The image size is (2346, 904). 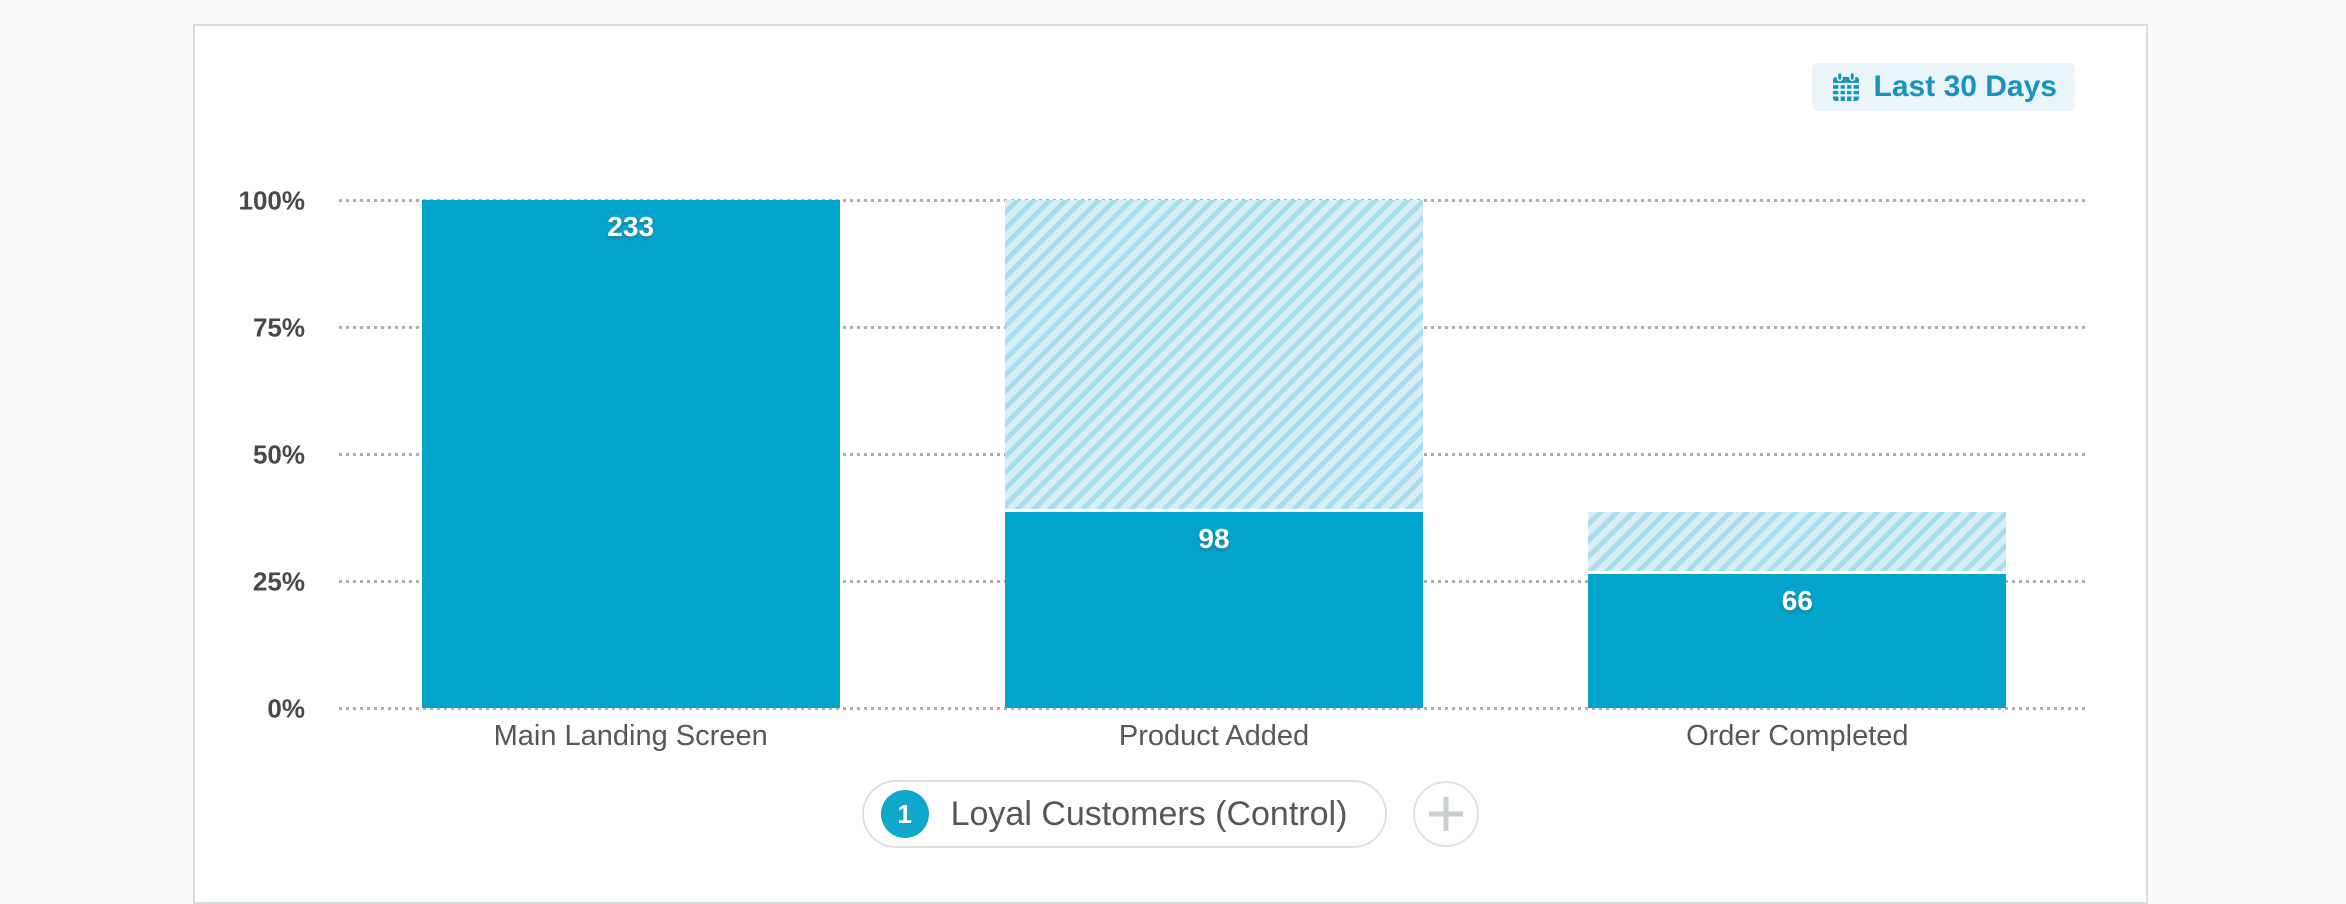 I want to click on gridline-0: 0%, so click(x=1178, y=709).